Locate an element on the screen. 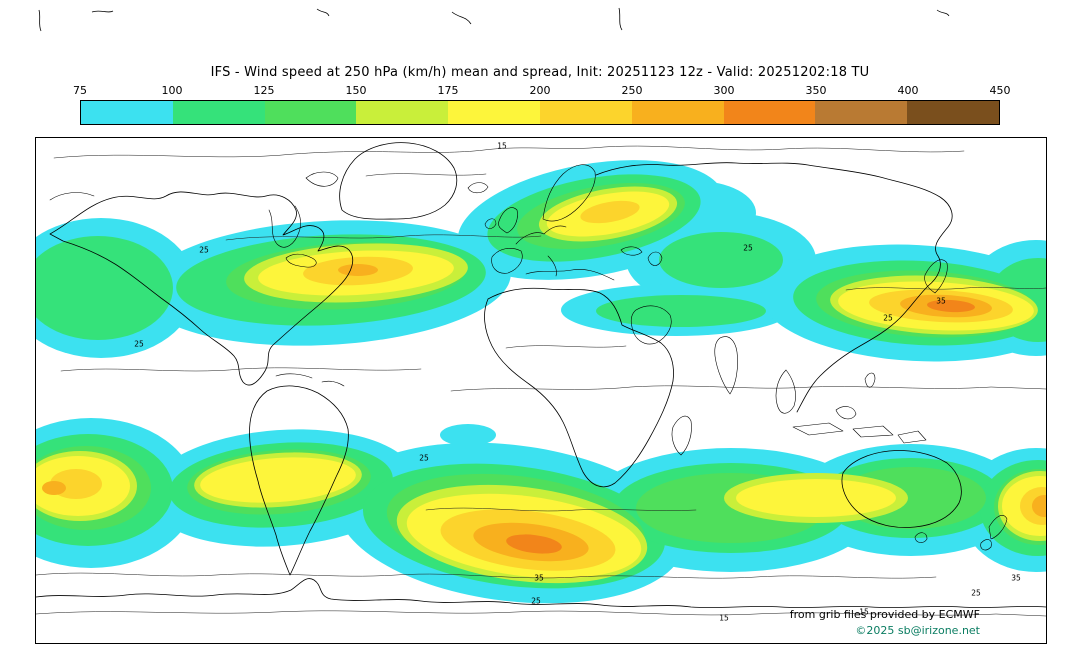 This screenshot has width=1080, height=658. colorbar-tick-label: 350 is located at coordinates (816, 90).